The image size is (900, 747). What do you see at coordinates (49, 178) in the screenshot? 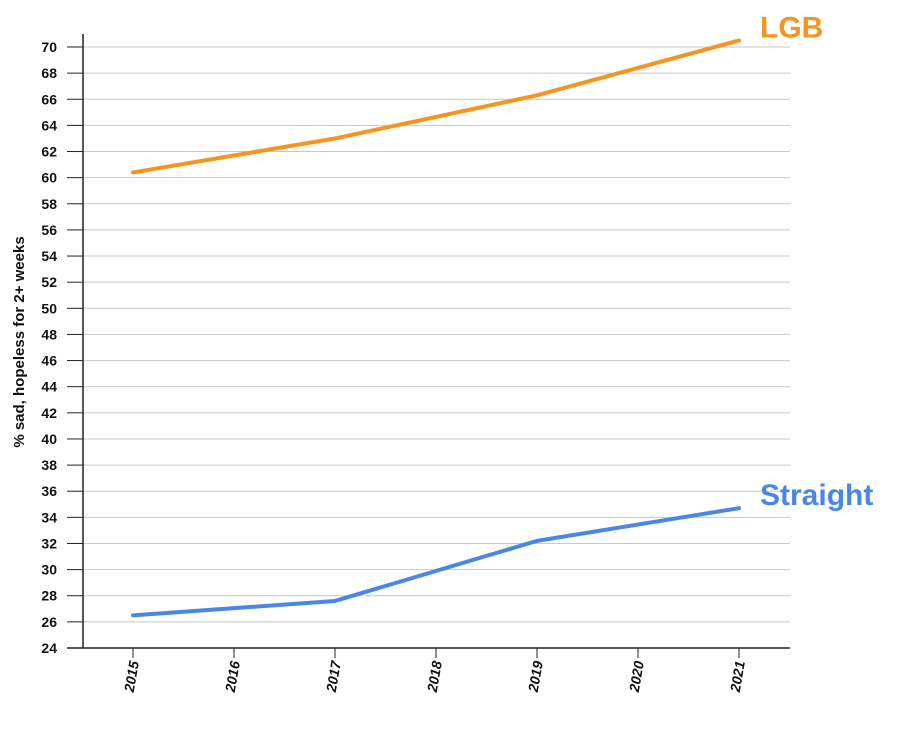
I see `y-tick-label: 60` at bounding box center [49, 178].